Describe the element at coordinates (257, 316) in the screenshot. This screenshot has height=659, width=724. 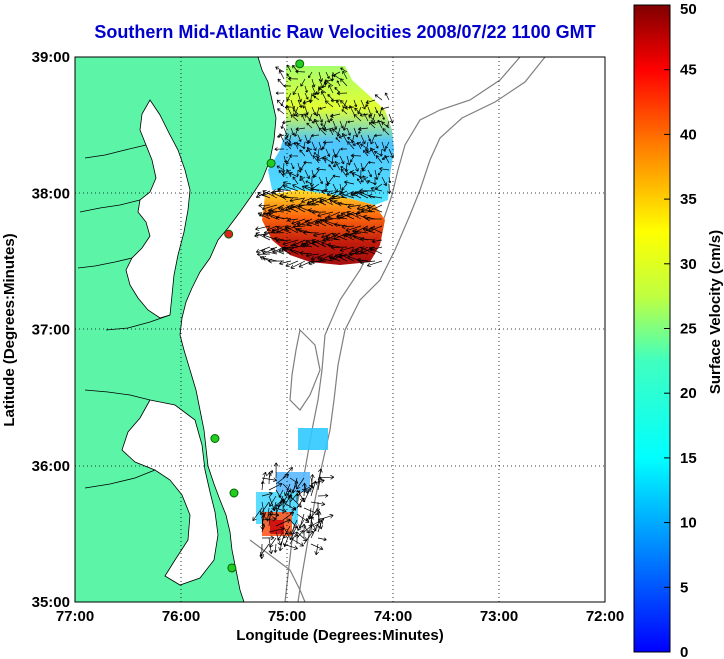
I see `station-markers` at that location.